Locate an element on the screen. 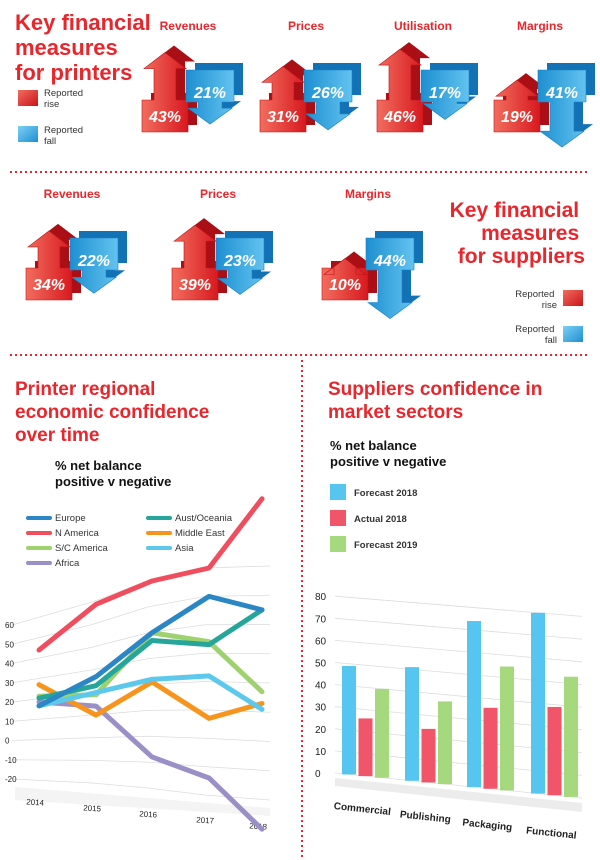  svg-text:Key financial measures: Key financial measures for printers is located at coordinates (86, 47).